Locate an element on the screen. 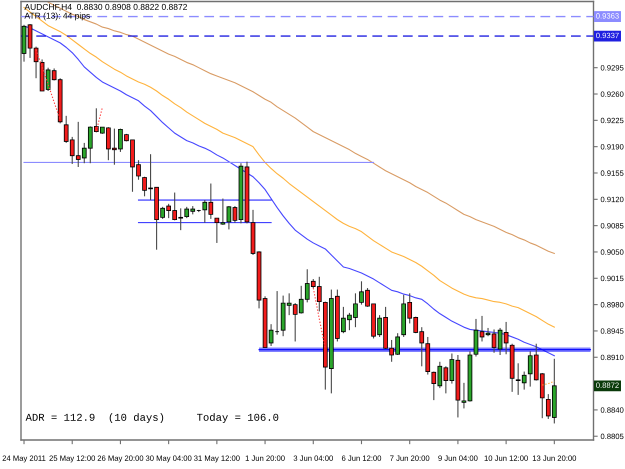 Image resolution: width=625 pixels, height=469 pixels. text: ATR (13): 44 pips is located at coordinates (57, 16).